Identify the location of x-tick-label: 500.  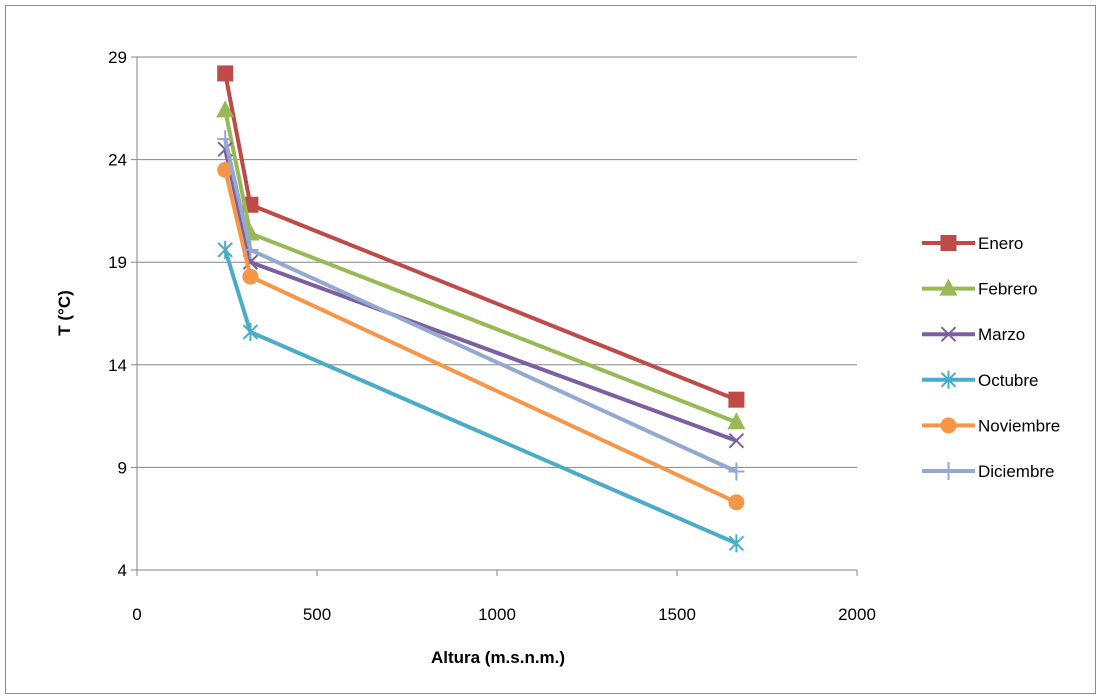
(317, 614).